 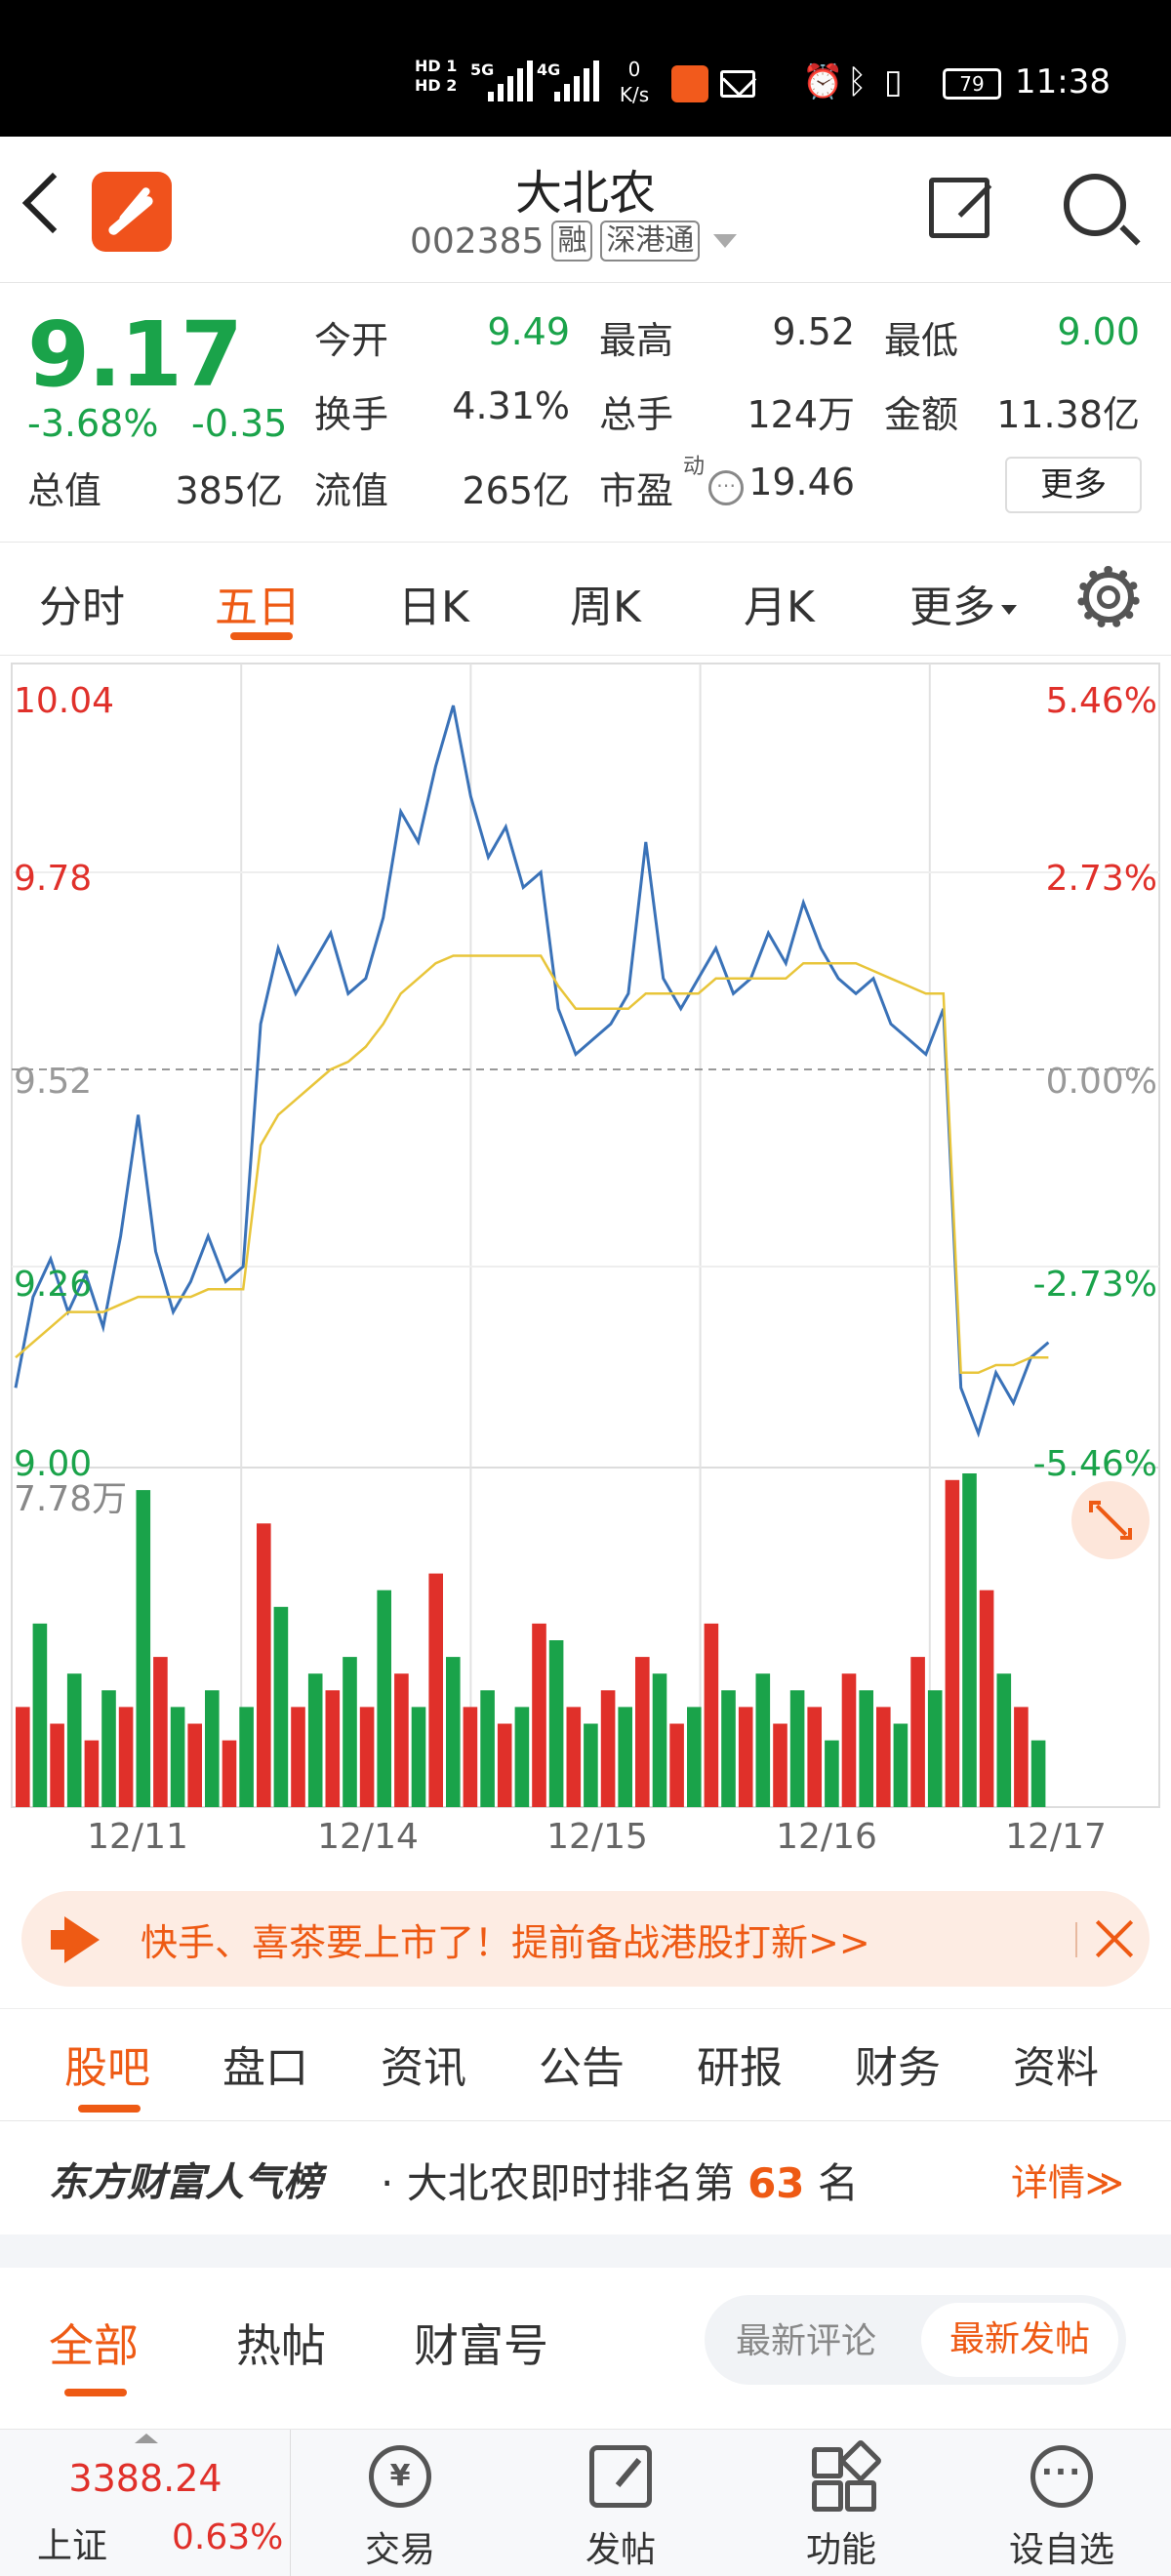 What do you see at coordinates (433, 607) in the screenshot?
I see `tab-daily-k: 日K` at bounding box center [433, 607].